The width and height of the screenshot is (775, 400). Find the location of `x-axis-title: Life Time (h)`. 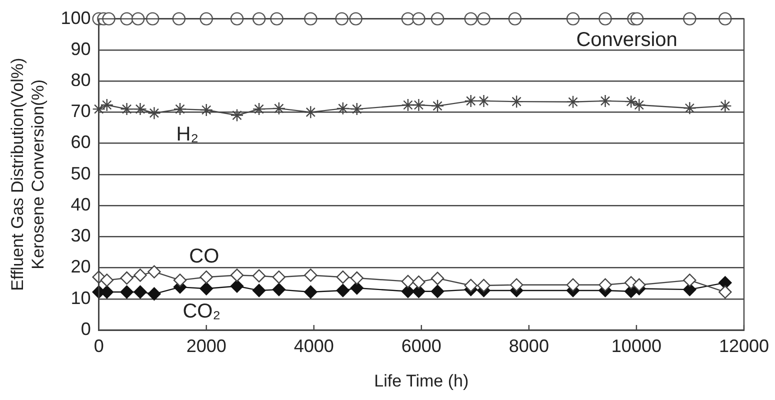

x-axis-title: Life Time (h) is located at coordinates (421, 380).